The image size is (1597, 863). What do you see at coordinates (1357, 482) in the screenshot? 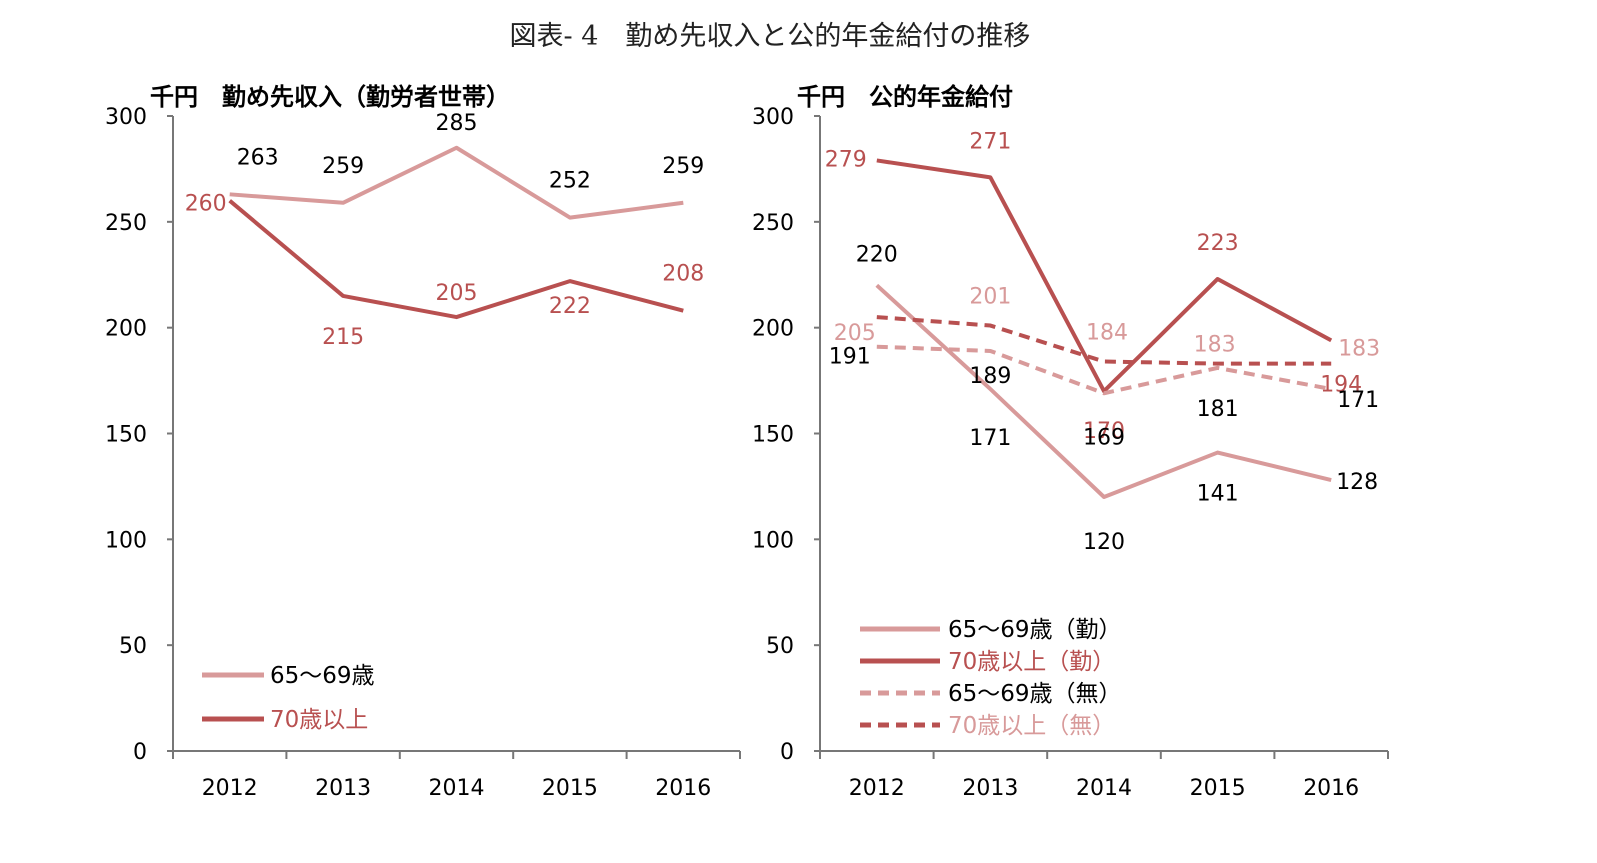
I see `data-label-2-1-2016: 128` at bounding box center [1357, 482].